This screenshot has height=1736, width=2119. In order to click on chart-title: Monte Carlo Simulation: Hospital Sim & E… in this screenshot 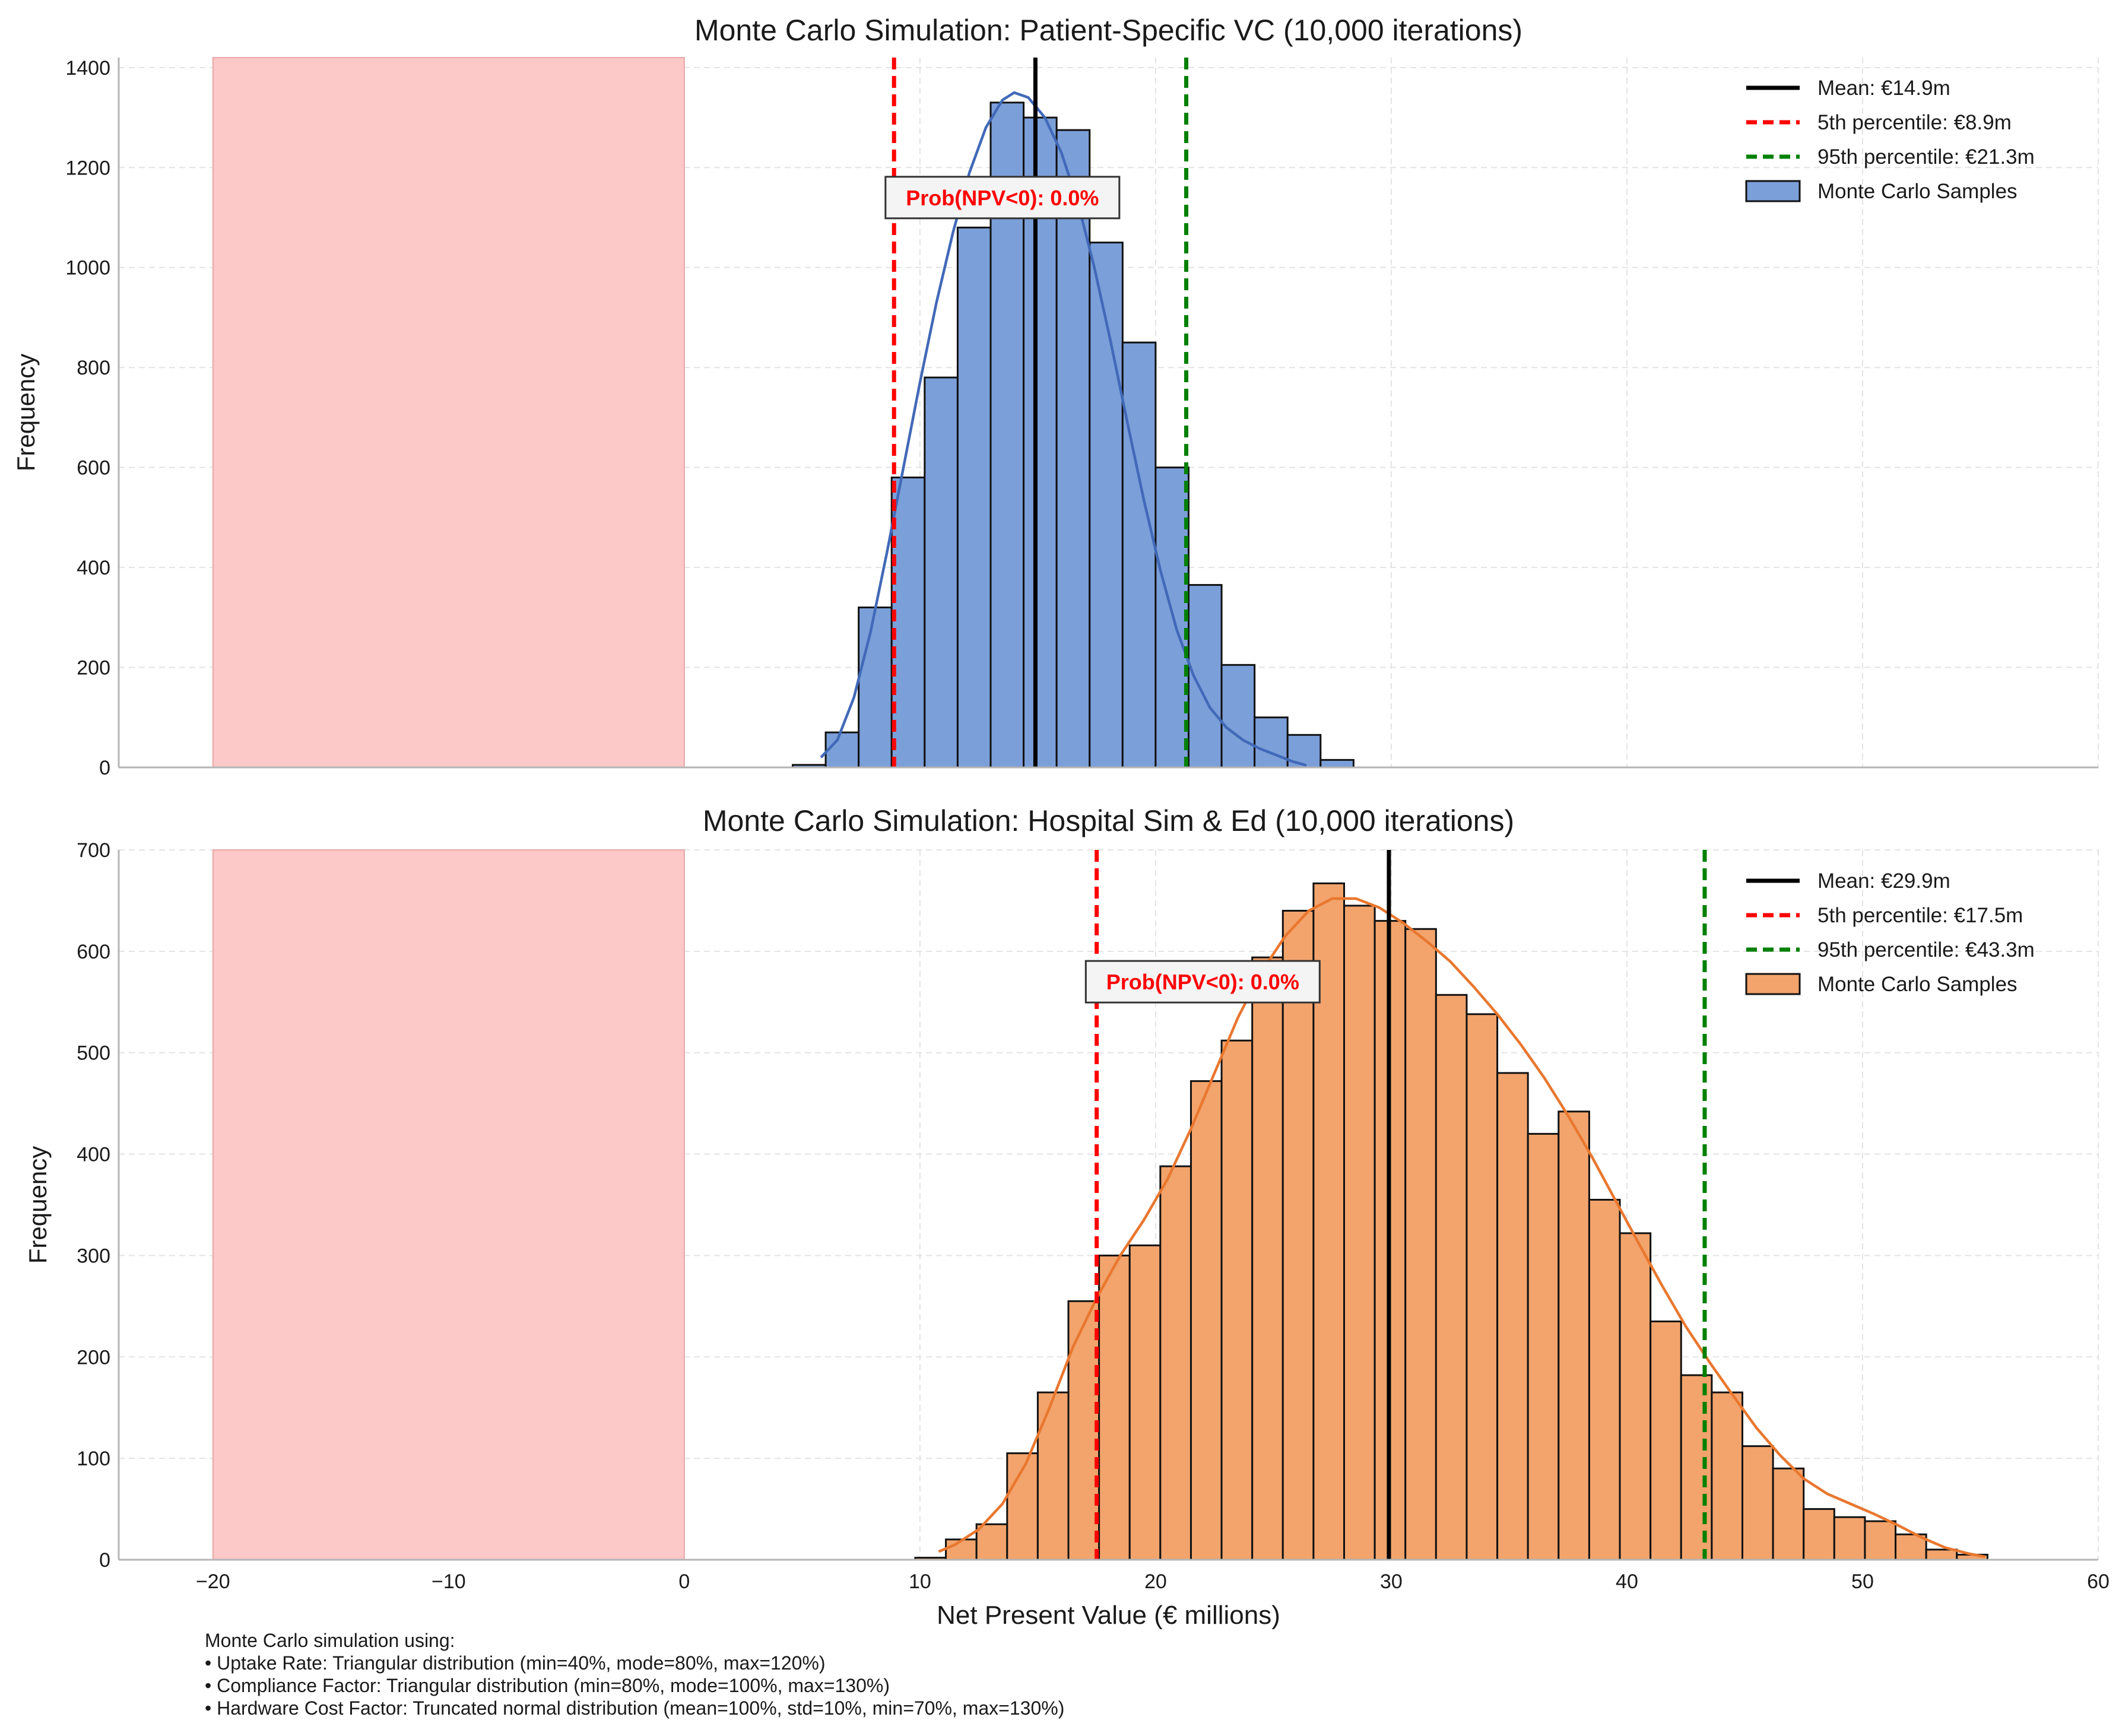, I will do `click(1108, 821)`.